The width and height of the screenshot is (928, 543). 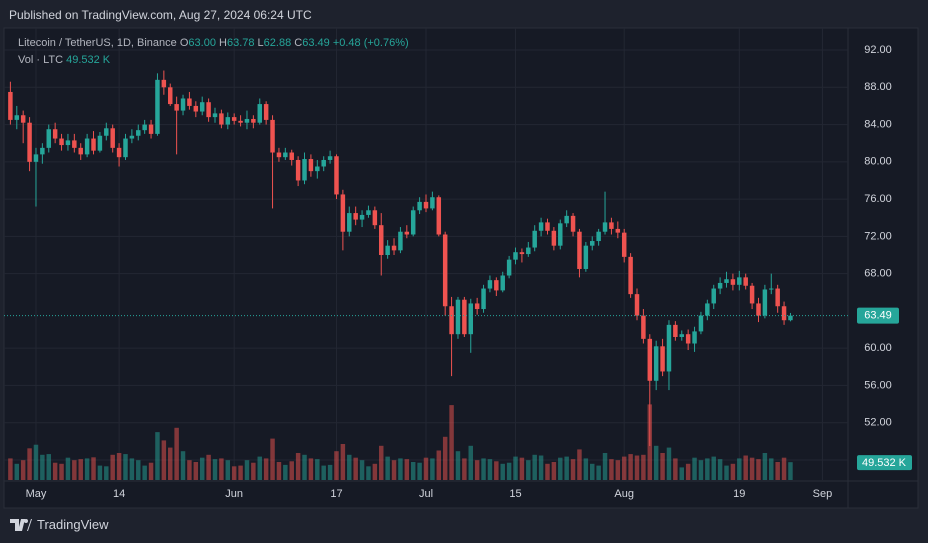 What do you see at coordinates (878, 315) in the screenshot?
I see `last-price-box` at bounding box center [878, 315].